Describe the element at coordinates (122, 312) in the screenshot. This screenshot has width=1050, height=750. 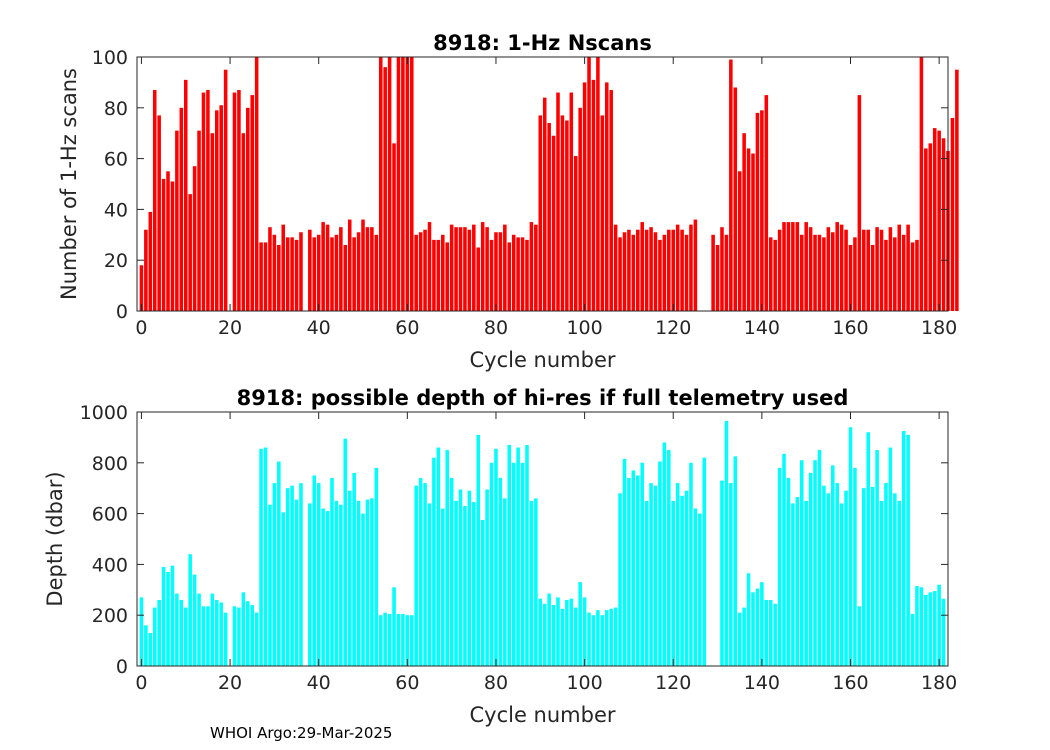
I see `y-tick-label: 0` at that location.